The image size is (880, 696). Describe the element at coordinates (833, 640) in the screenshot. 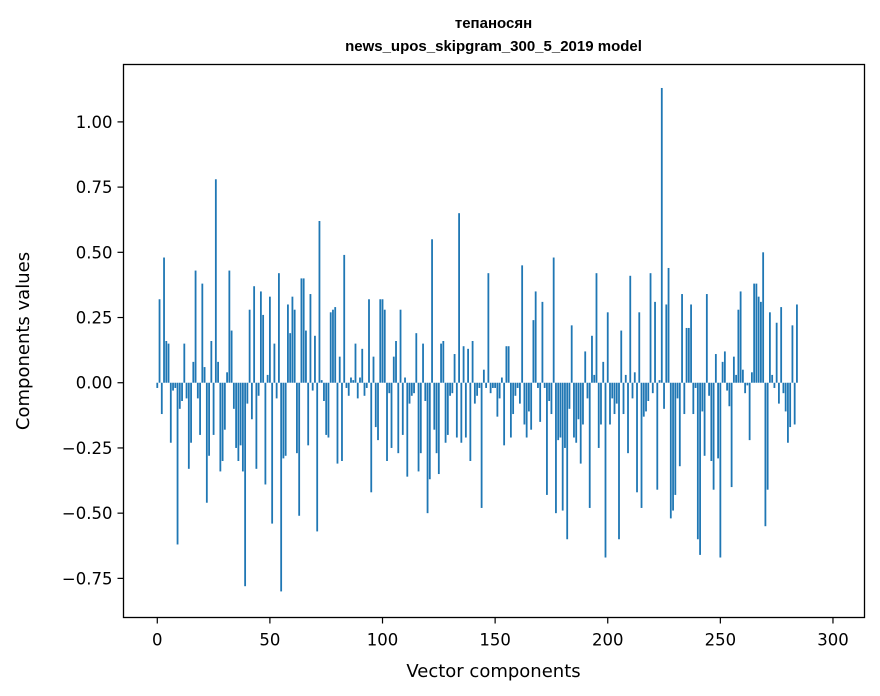

I see `x-tick-label: 300` at that location.